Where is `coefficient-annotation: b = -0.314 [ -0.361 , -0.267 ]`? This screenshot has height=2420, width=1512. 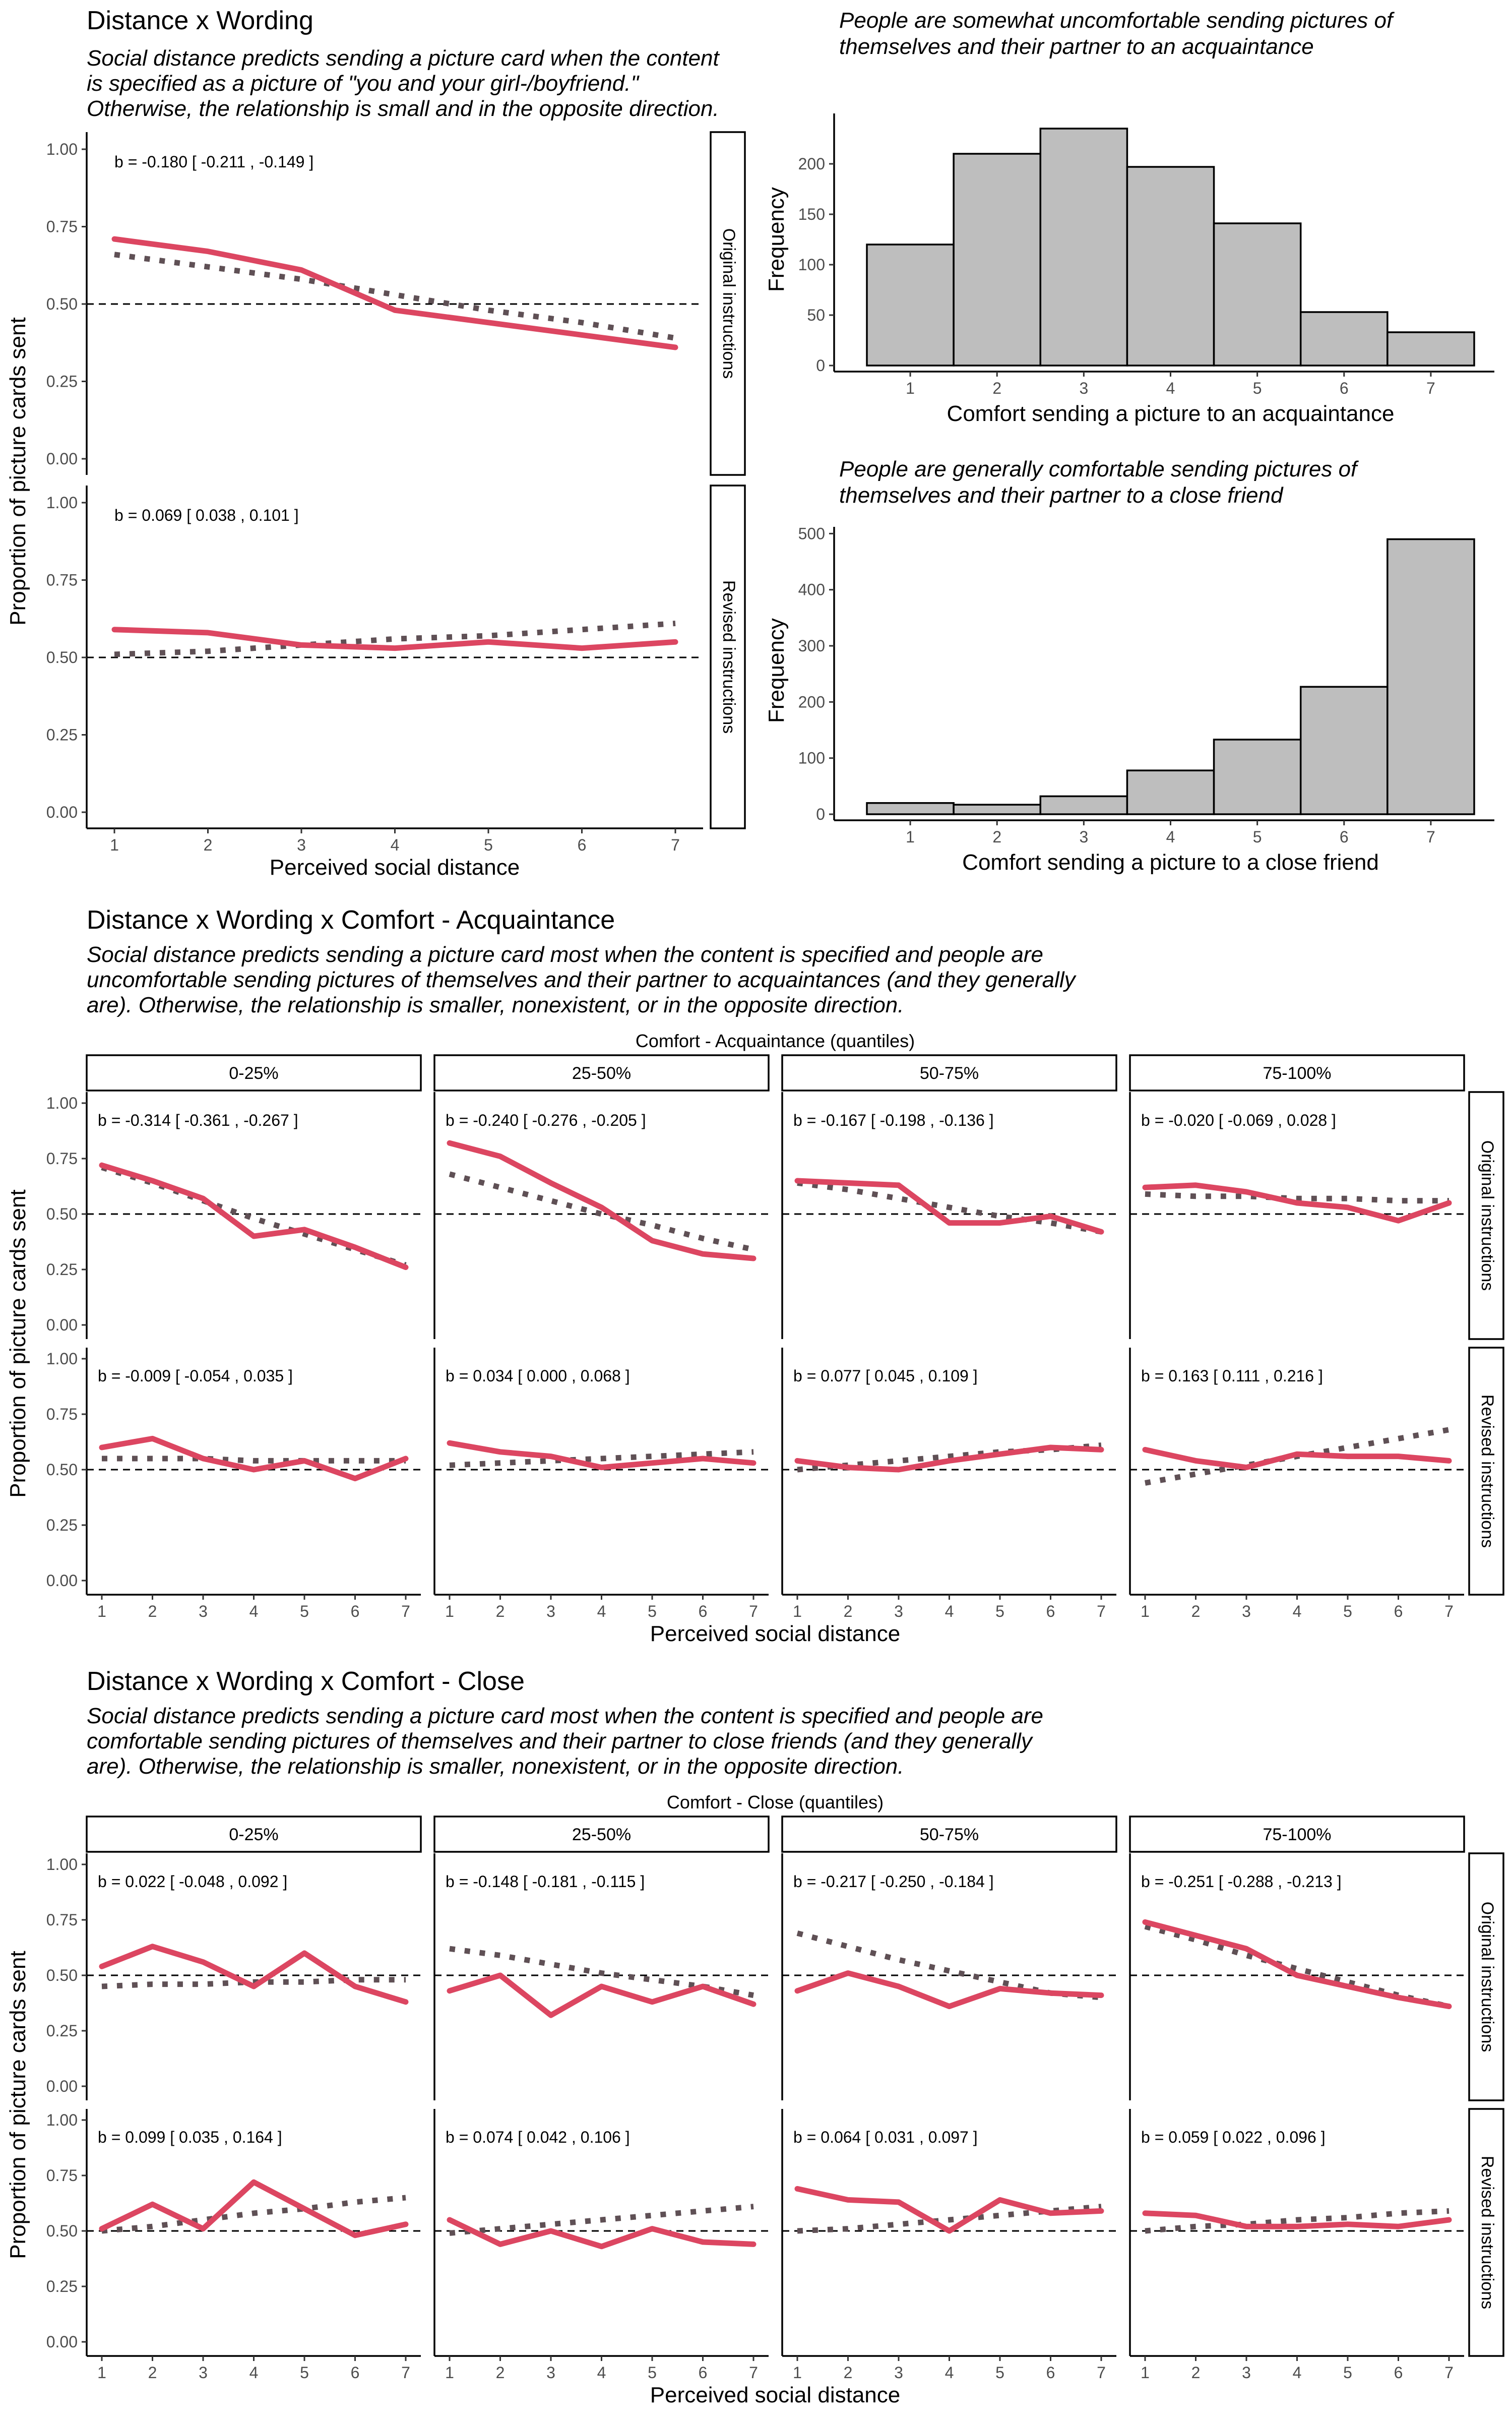
coefficient-annotation: b = -0.314 [ -0.361 , -0.267 ] is located at coordinates (198, 1120).